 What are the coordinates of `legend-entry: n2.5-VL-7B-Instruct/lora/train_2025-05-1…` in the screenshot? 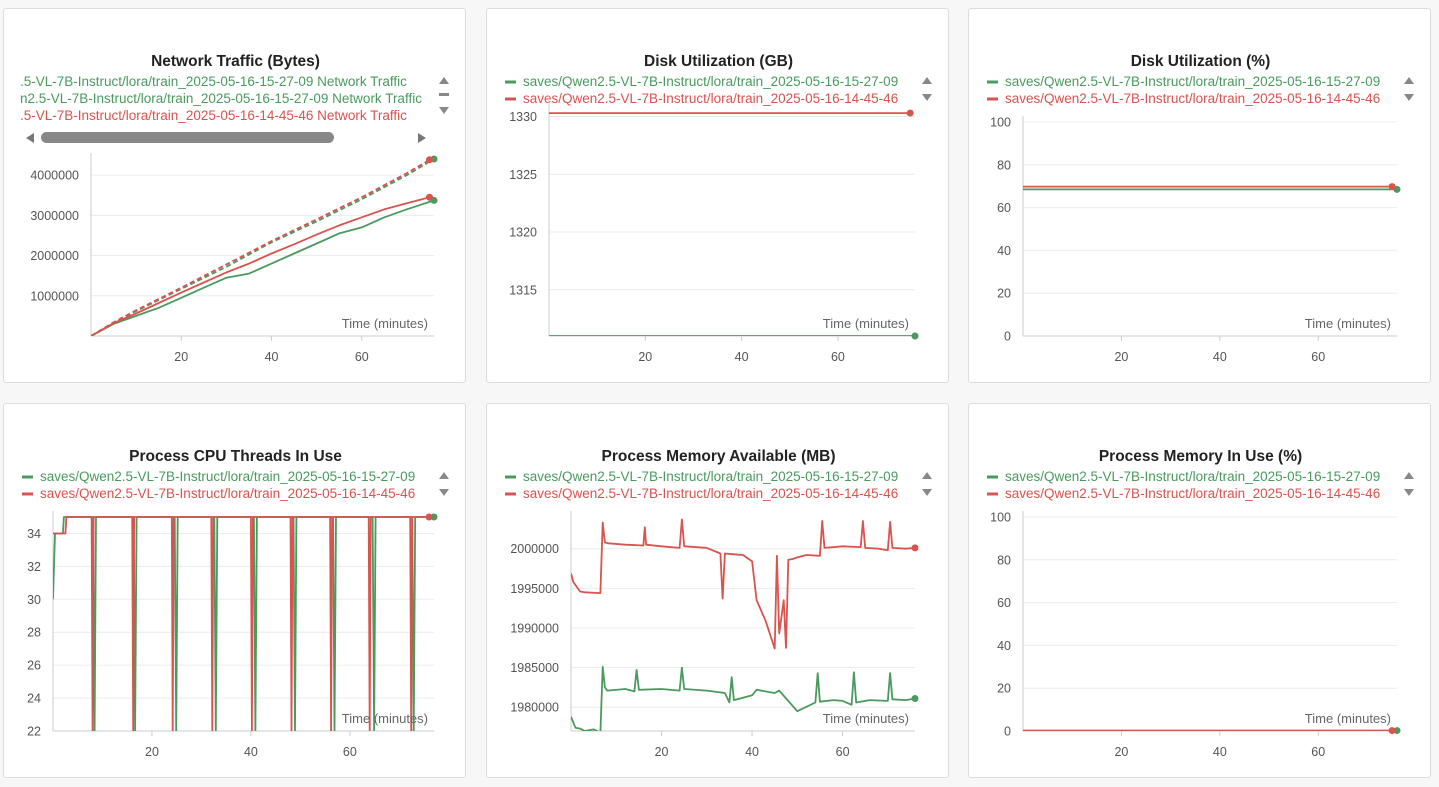 It's located at (221, 98).